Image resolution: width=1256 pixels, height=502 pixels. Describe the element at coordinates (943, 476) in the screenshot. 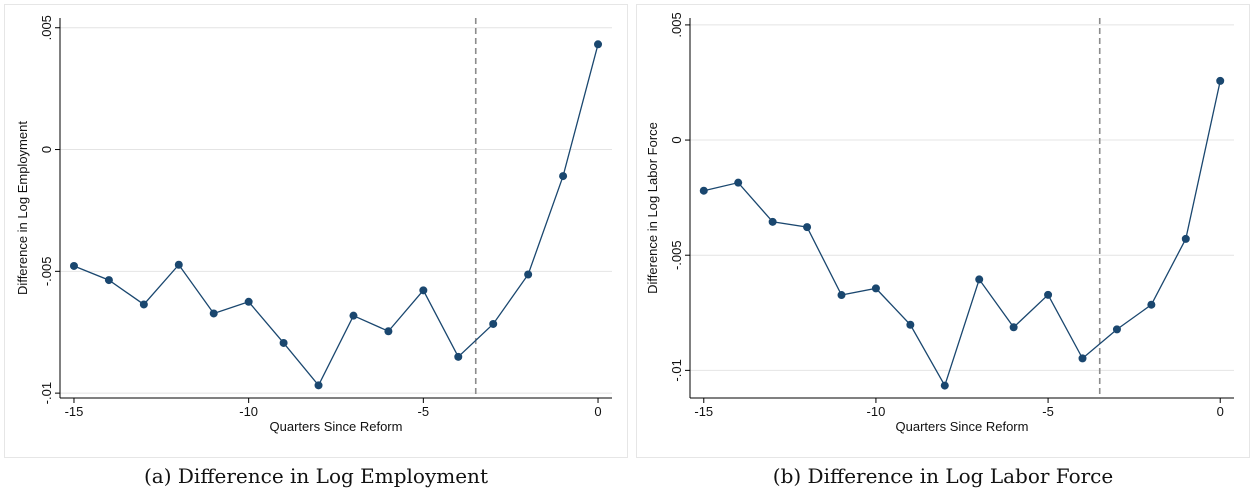

I see `caption-labor-force: (b) Difference in Log Labor Force` at that location.